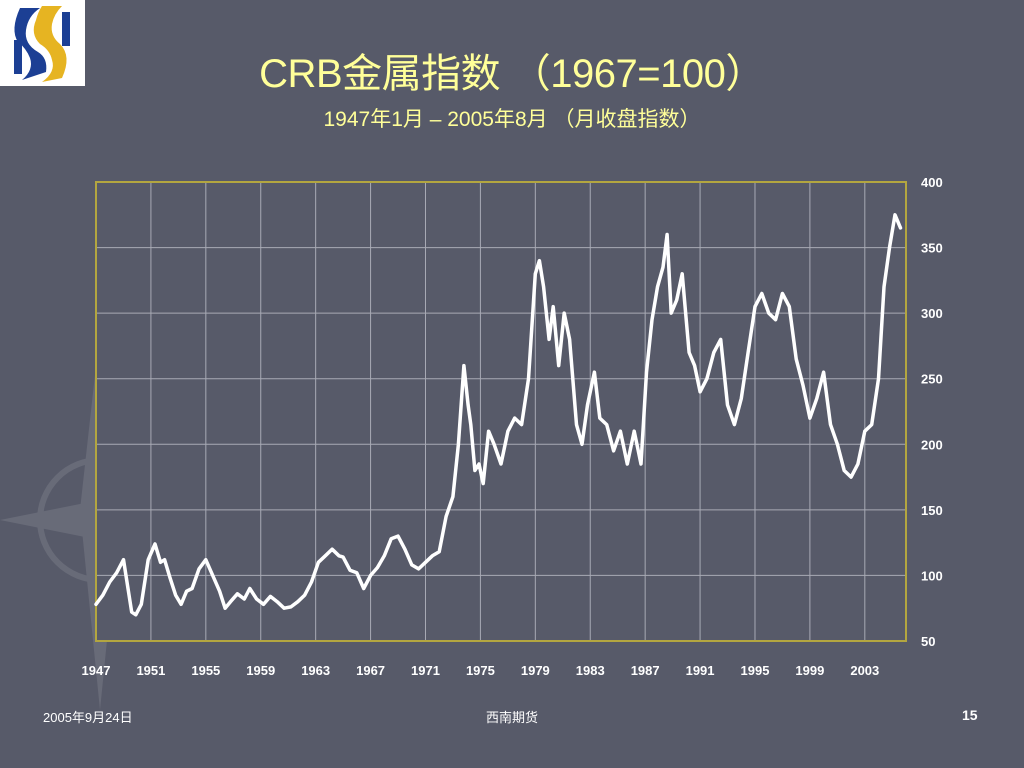  I want to click on y-tick-label: 50, so click(928, 641).